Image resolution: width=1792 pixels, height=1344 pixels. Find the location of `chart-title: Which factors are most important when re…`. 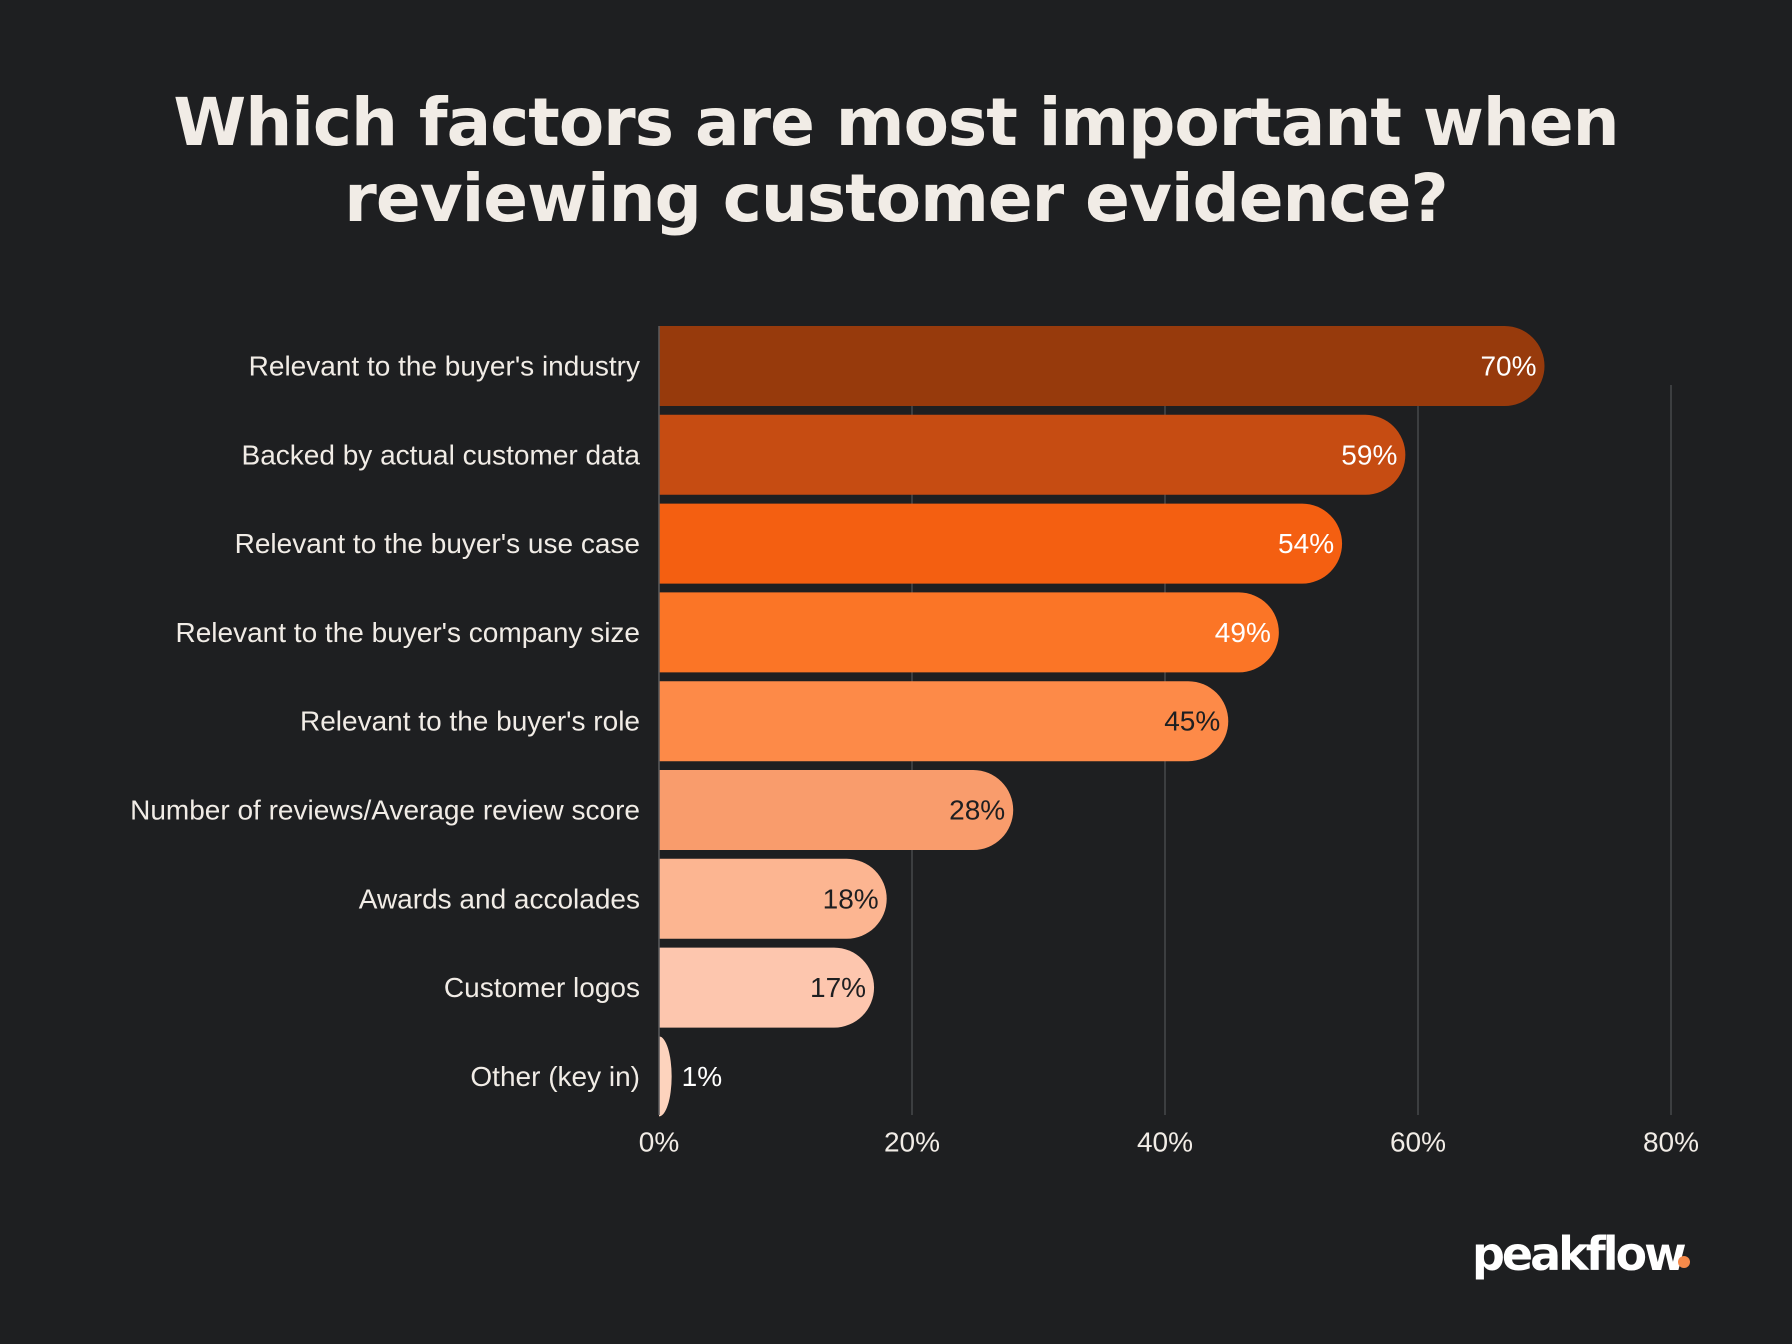

chart-title: Which factors are most important when re… is located at coordinates (896, 160).